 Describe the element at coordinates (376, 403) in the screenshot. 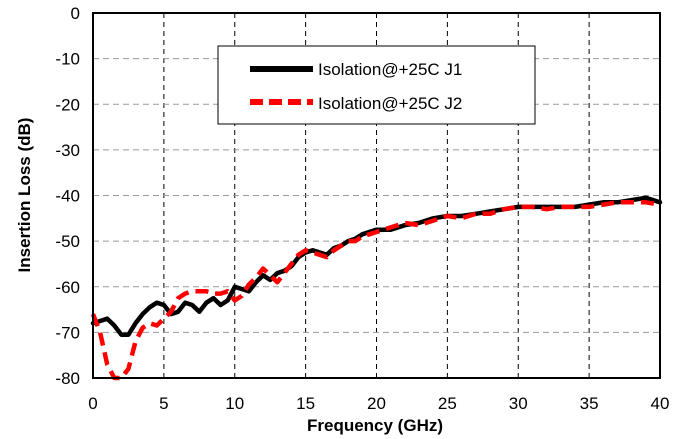

I see `x-tick-label: 20` at that location.